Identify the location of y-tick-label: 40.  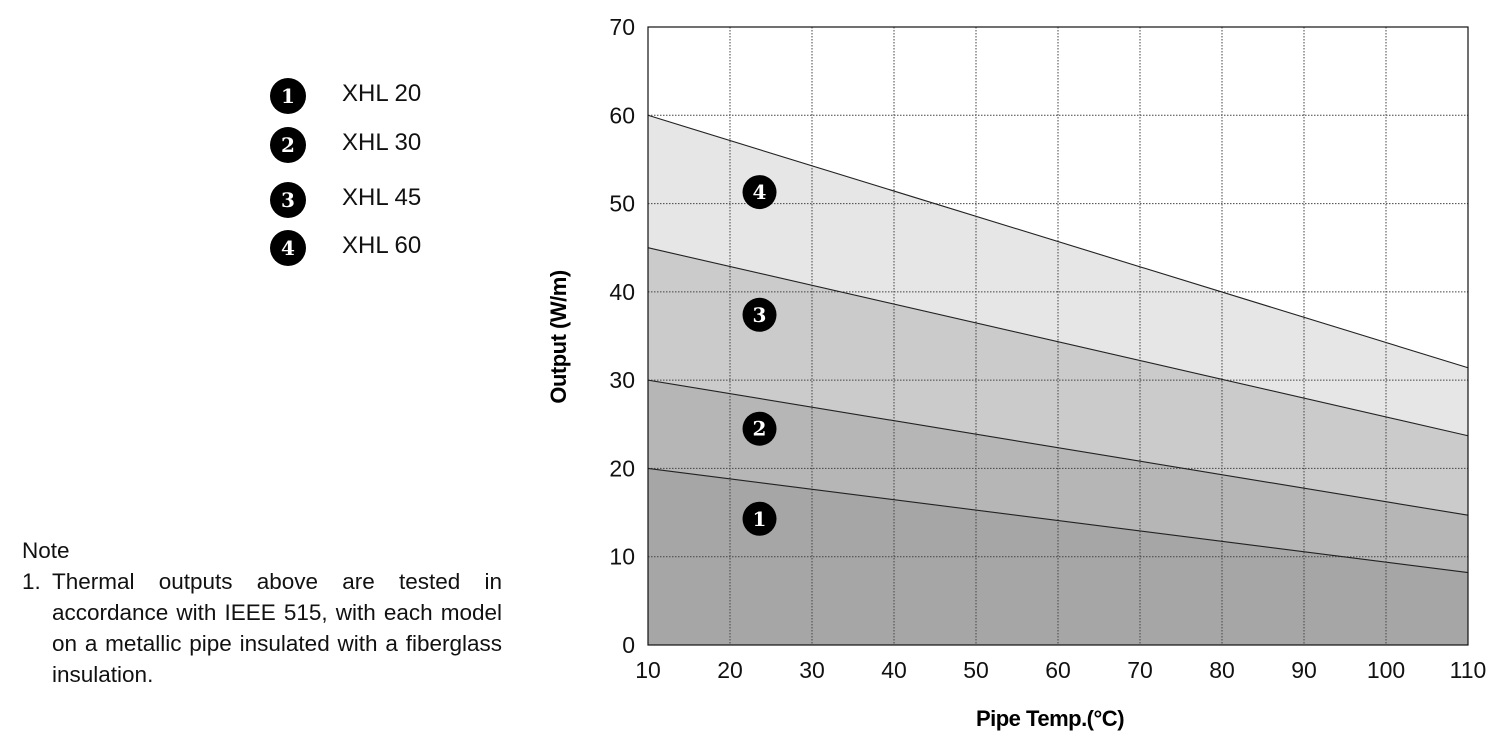
(622, 292).